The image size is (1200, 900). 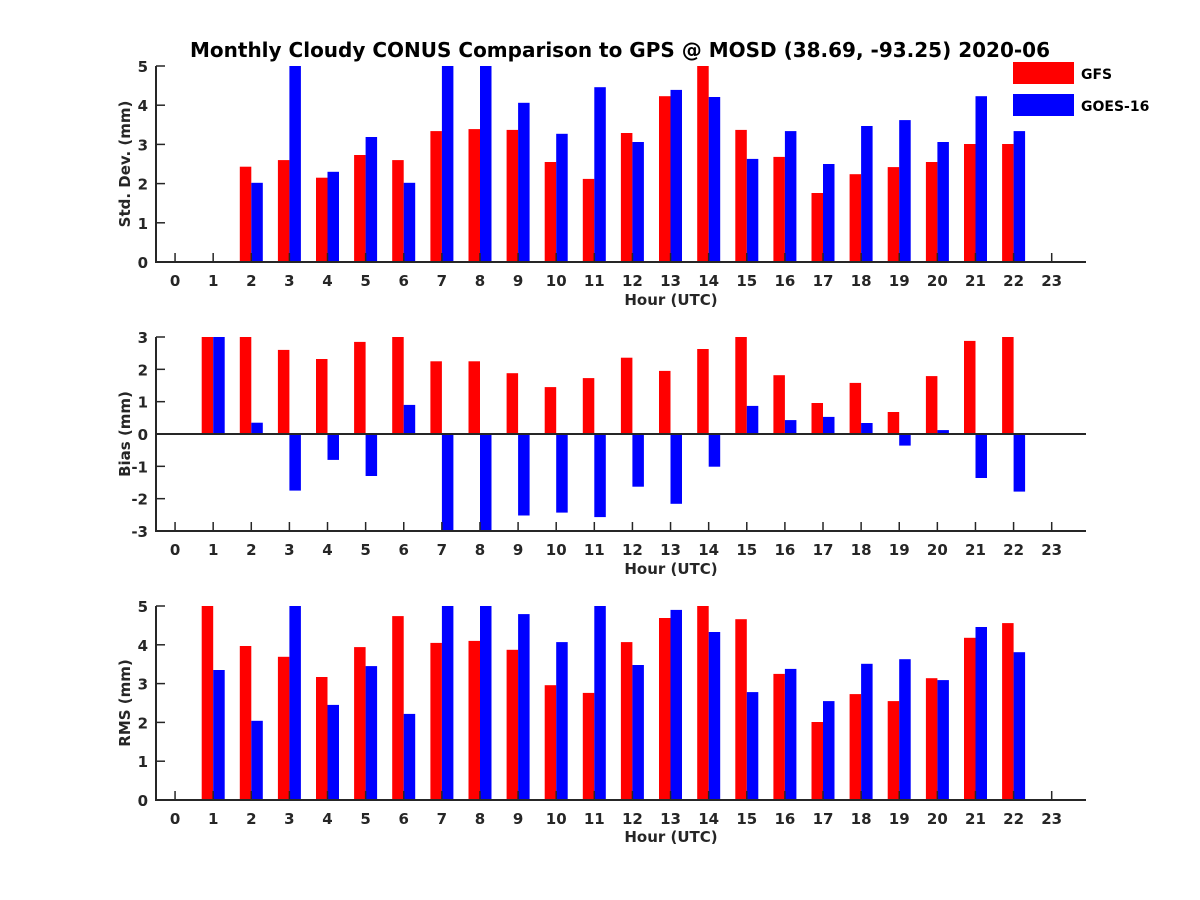 What do you see at coordinates (143, 338) in the screenshot?
I see `y-tick-label: 3` at bounding box center [143, 338].